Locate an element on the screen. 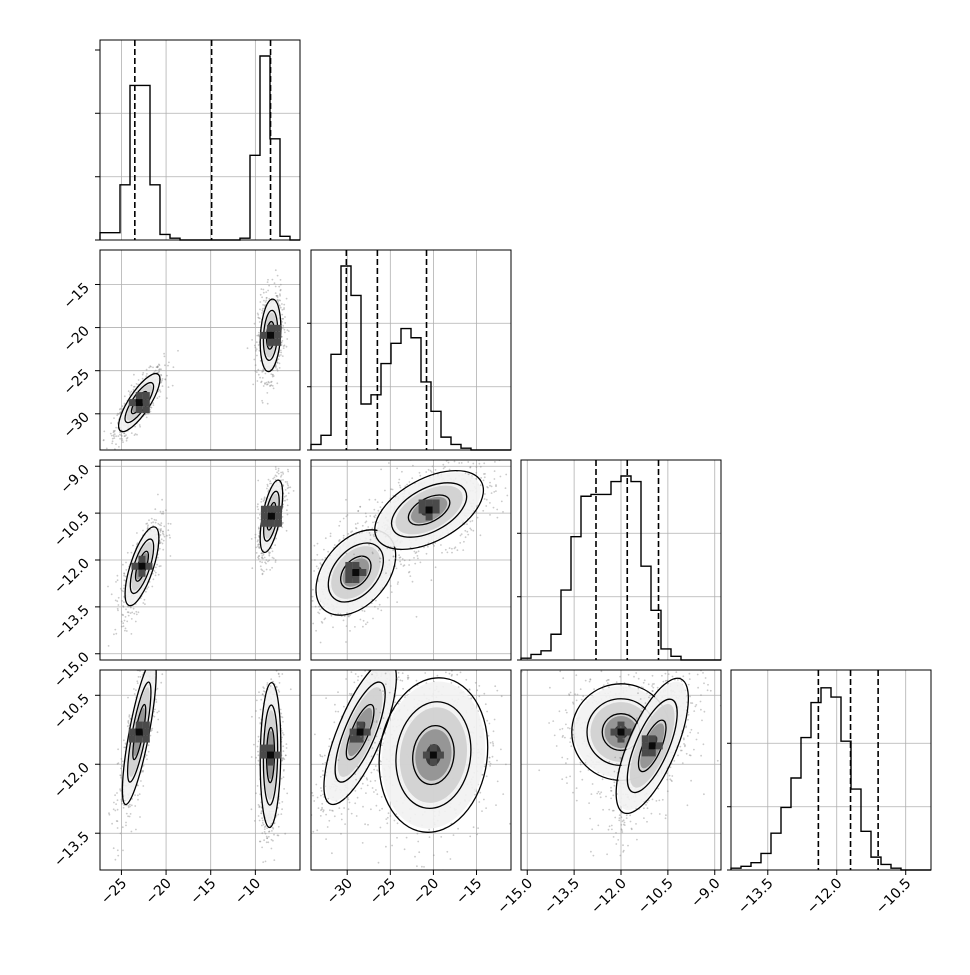 This screenshot has height=975, width=970. histogram-step is located at coordinates (411, 358).